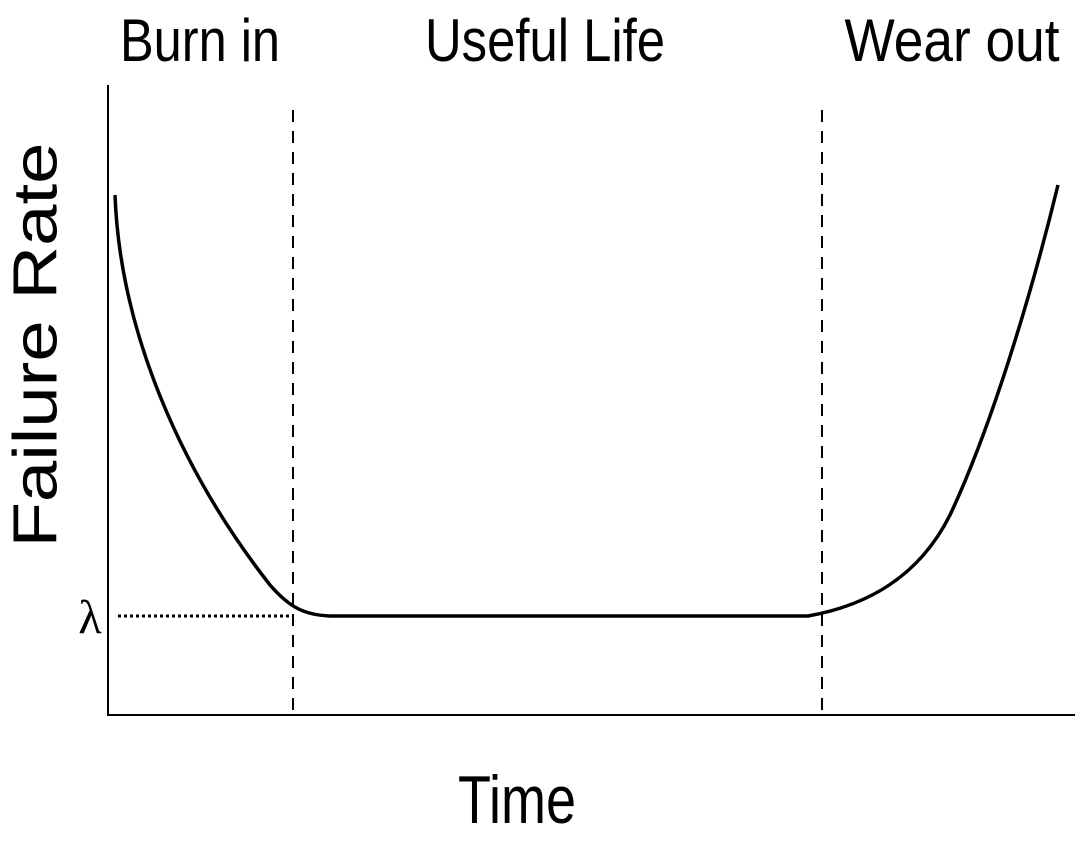  What do you see at coordinates (517, 800) in the screenshot?
I see `x-axis-label: Time` at bounding box center [517, 800].